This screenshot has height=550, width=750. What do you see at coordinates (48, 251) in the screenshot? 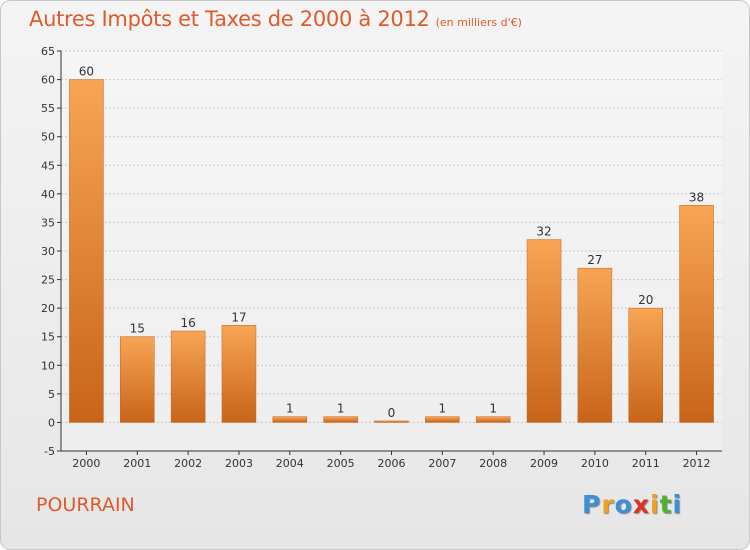
I see `y-tick-label: 30` at bounding box center [48, 251].